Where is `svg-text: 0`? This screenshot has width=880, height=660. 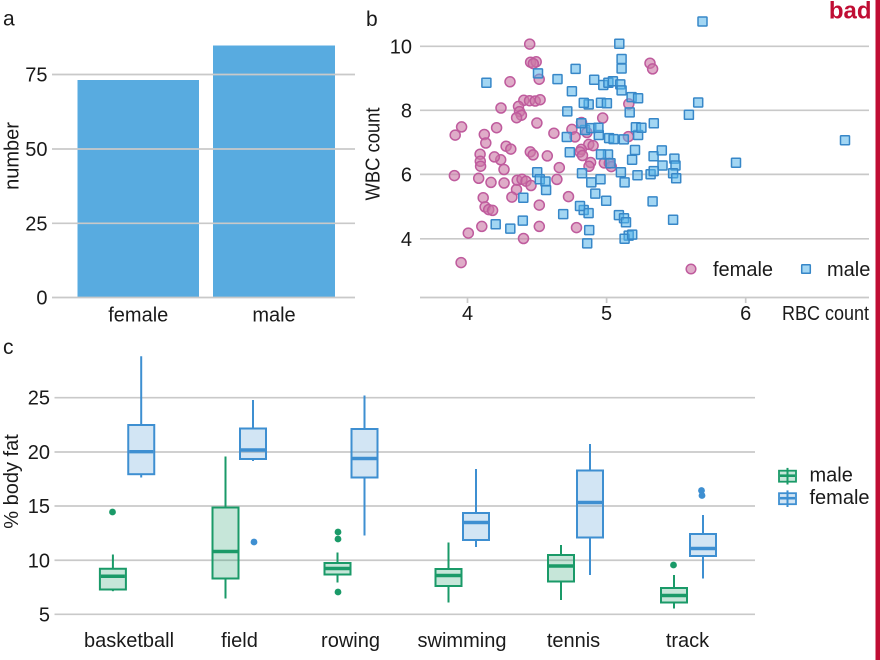
svg-text: 0 is located at coordinates (41, 299).